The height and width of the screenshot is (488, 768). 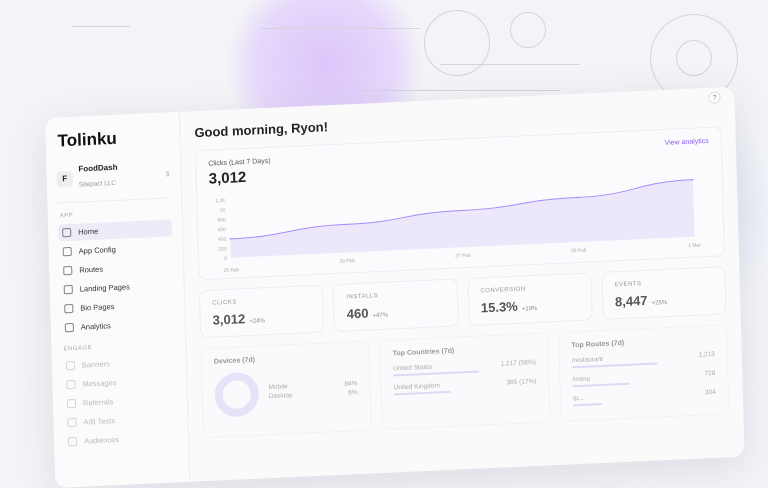 What do you see at coordinates (224, 303) in the screenshot?
I see `stat-label: CLICKS` at bounding box center [224, 303].